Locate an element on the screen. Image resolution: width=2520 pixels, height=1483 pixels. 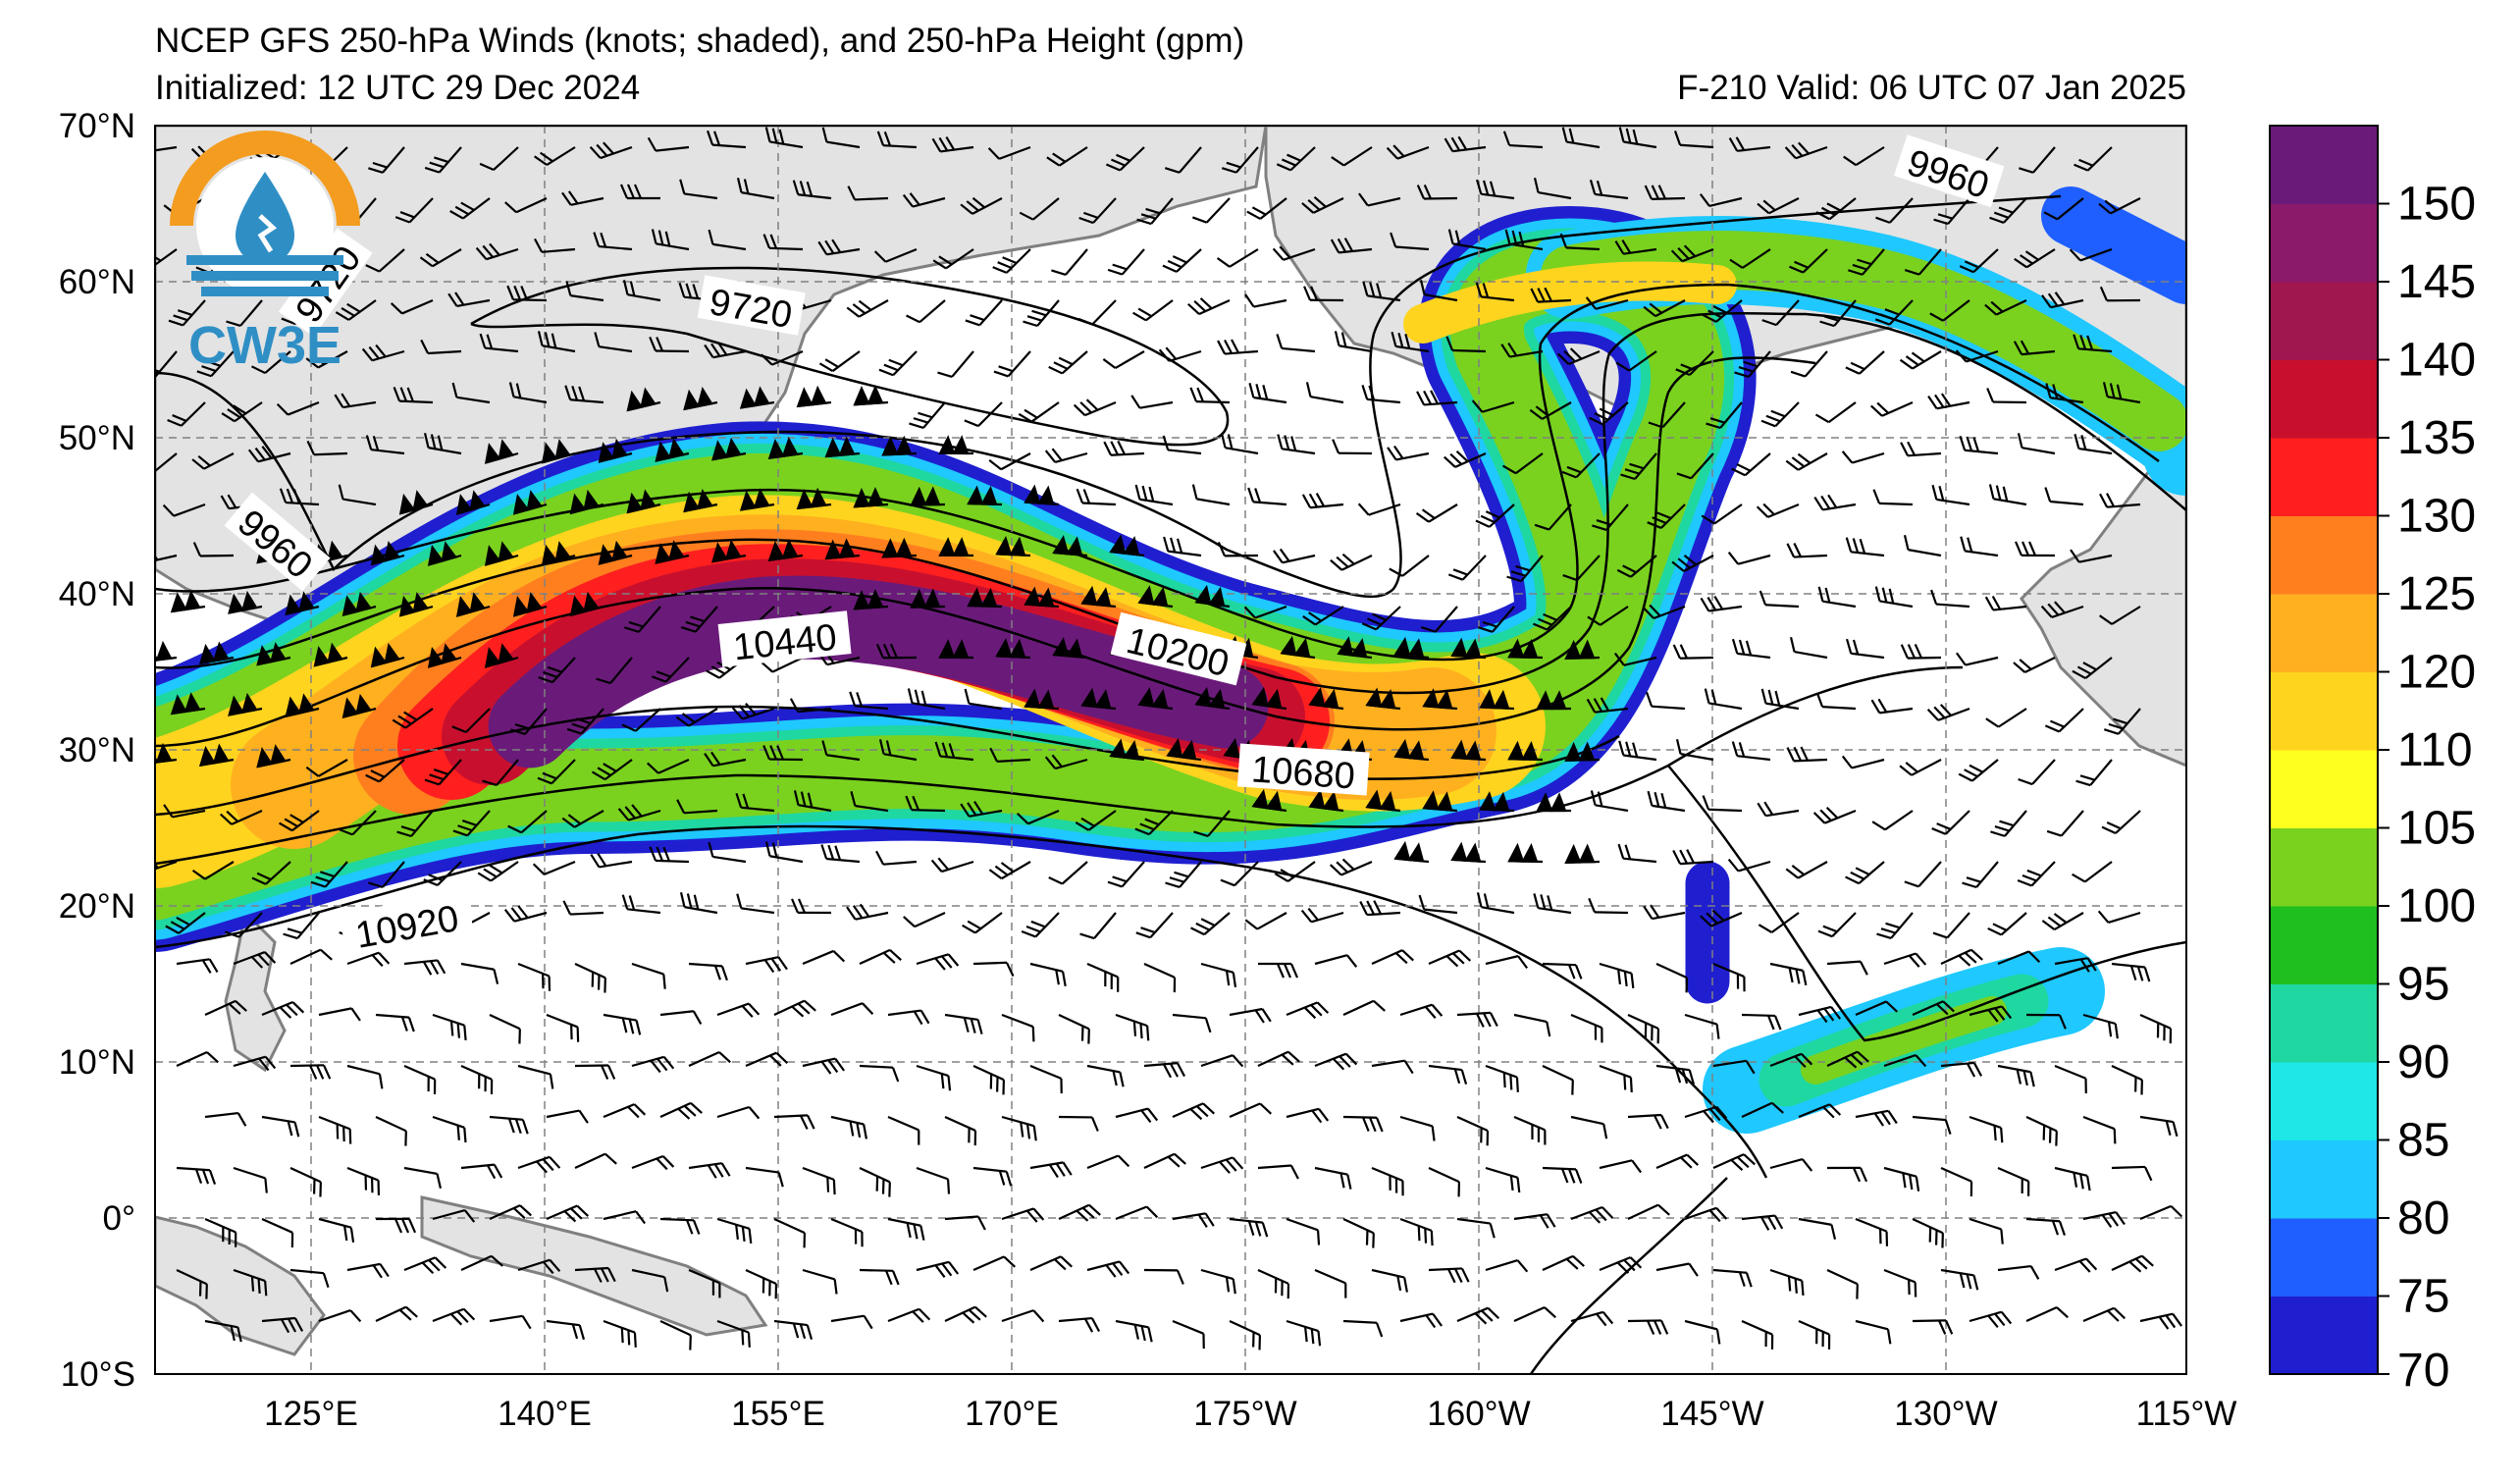
colorbar-label: 130 is located at coordinates (2436, 517).